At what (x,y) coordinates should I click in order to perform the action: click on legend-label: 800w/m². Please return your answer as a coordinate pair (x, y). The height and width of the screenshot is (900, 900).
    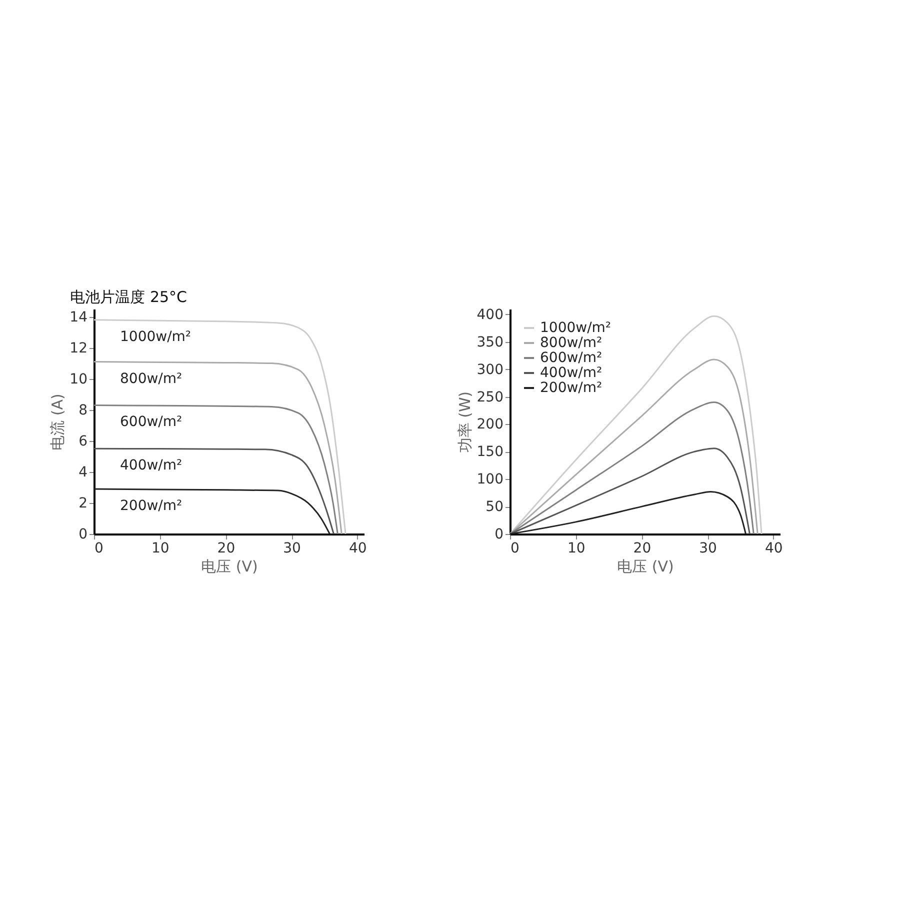
    Looking at the image, I should click on (571, 343).